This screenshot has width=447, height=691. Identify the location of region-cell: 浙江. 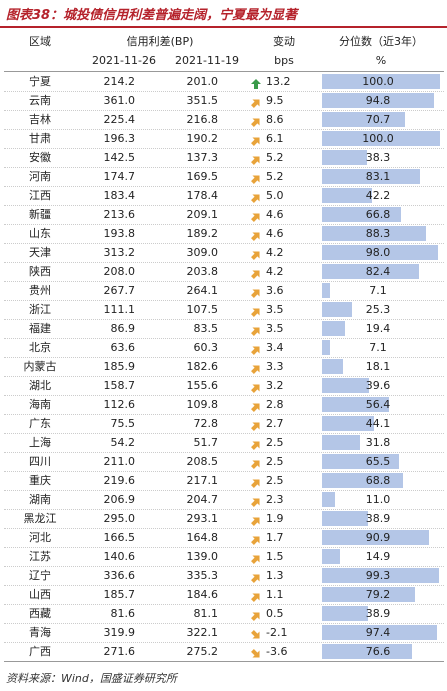
(40, 309).